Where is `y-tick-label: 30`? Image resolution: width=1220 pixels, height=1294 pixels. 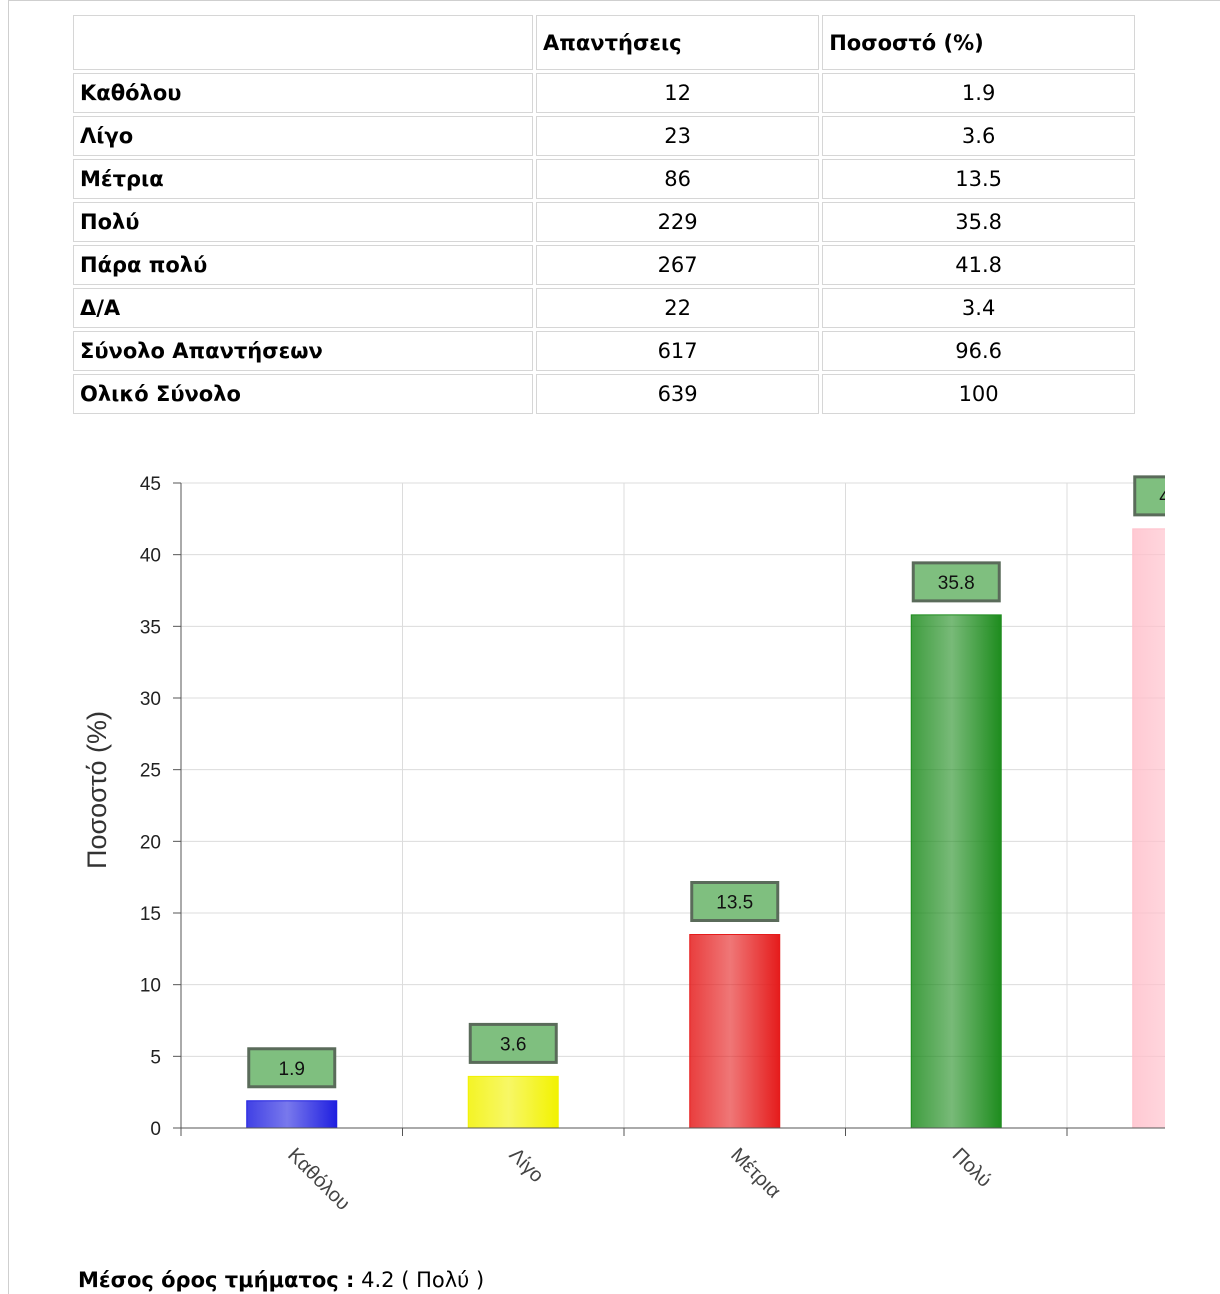 y-tick-label: 30 is located at coordinates (150, 699).